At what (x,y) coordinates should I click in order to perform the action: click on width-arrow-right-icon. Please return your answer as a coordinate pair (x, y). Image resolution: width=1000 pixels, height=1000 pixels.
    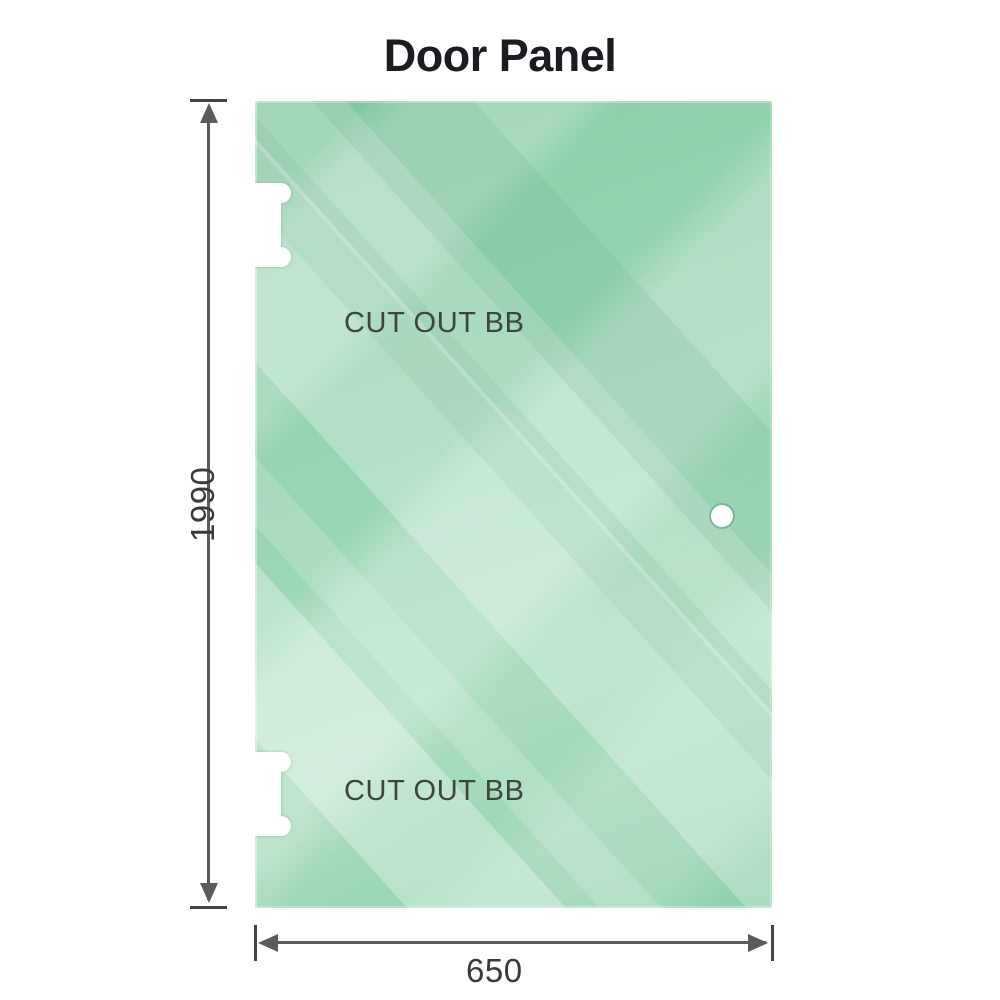
    Looking at the image, I should click on (758, 942).